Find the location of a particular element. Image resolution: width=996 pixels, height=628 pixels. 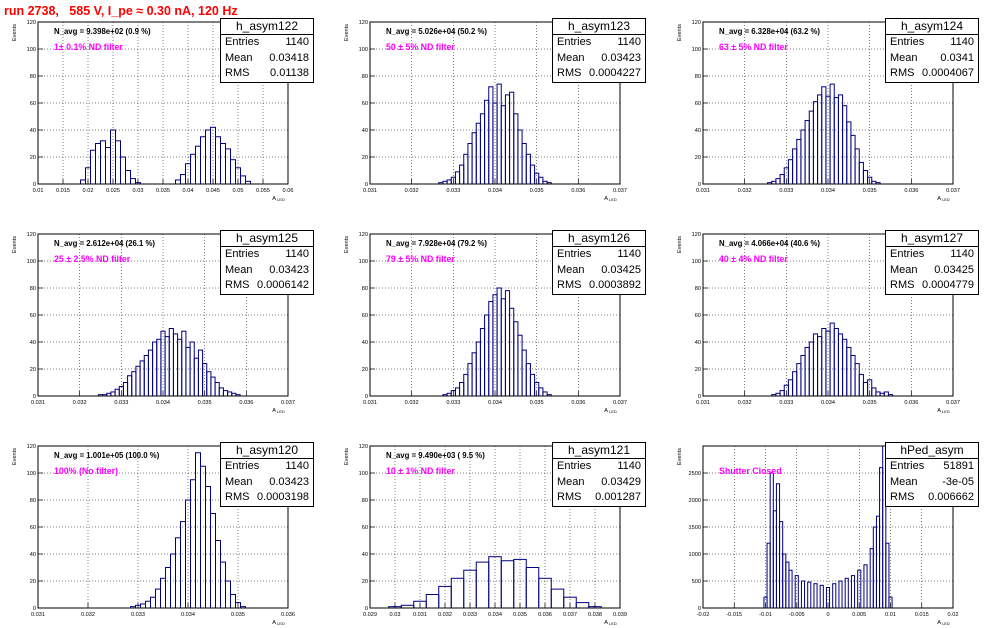

x-tick-label: -0.005 is located at coordinates (797, 615).